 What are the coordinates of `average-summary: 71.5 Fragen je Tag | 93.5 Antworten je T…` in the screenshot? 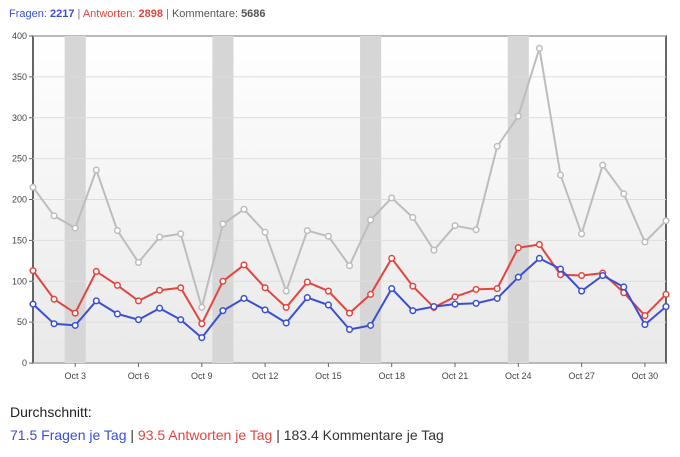 It's located at (227, 435).